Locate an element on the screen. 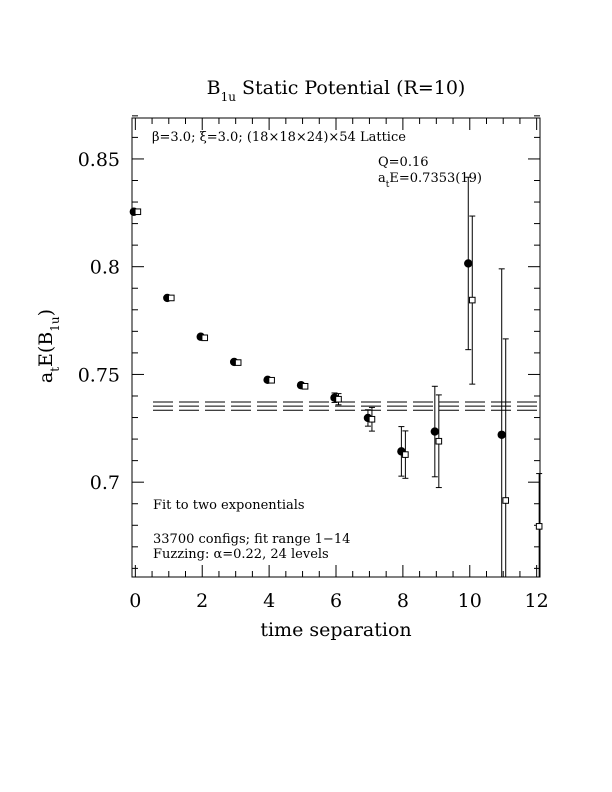 This screenshot has width=612, height=792. x-tick-label: 6 is located at coordinates (336, 601).